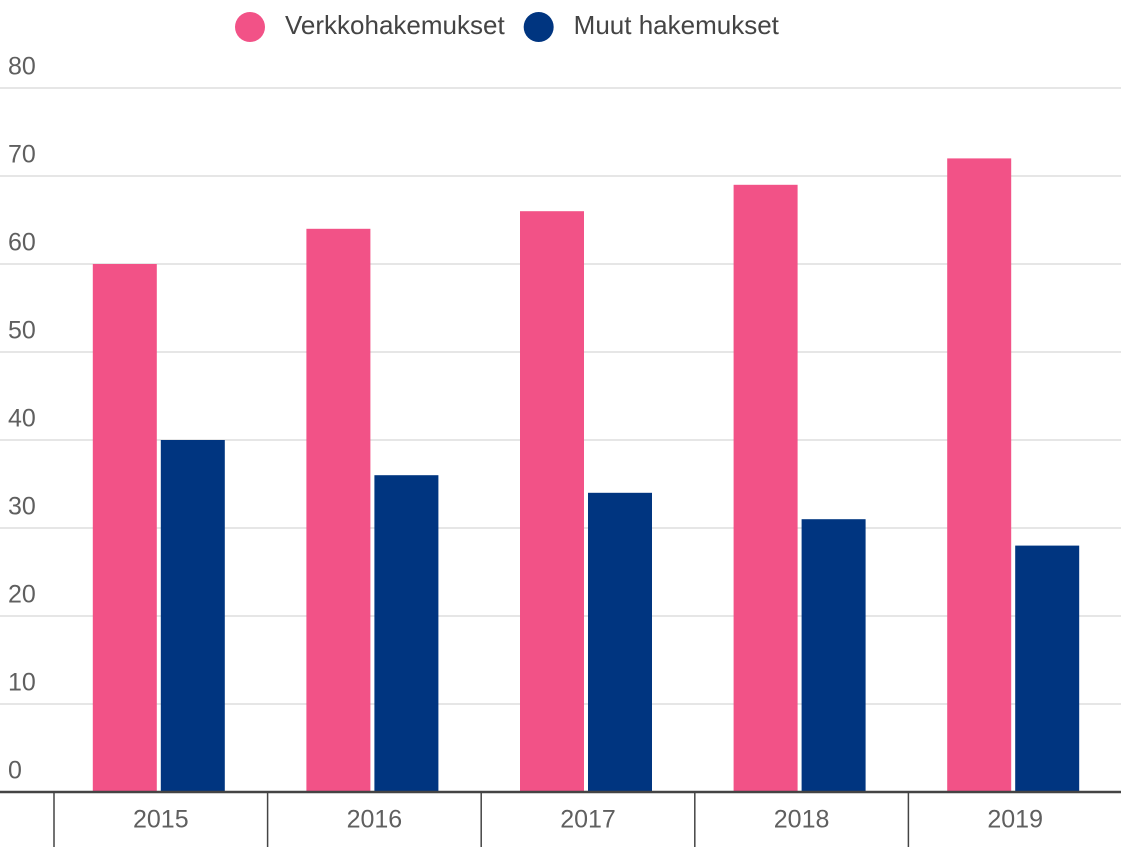 This screenshot has height=847, width=1121. I want to click on y-tick-label: 30, so click(22, 507).